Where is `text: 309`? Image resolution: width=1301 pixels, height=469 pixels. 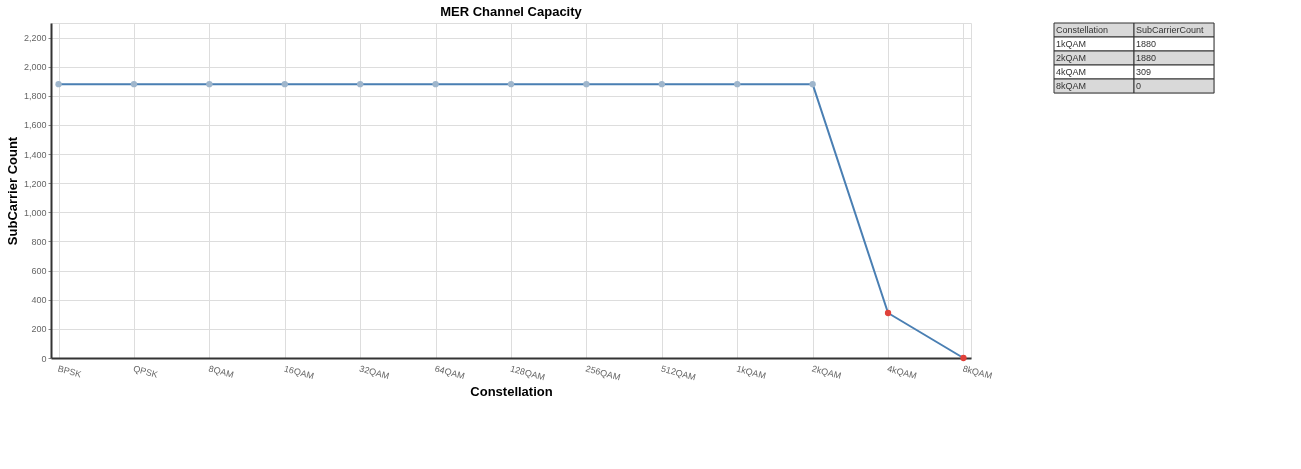
text: 309 is located at coordinates (1144, 72).